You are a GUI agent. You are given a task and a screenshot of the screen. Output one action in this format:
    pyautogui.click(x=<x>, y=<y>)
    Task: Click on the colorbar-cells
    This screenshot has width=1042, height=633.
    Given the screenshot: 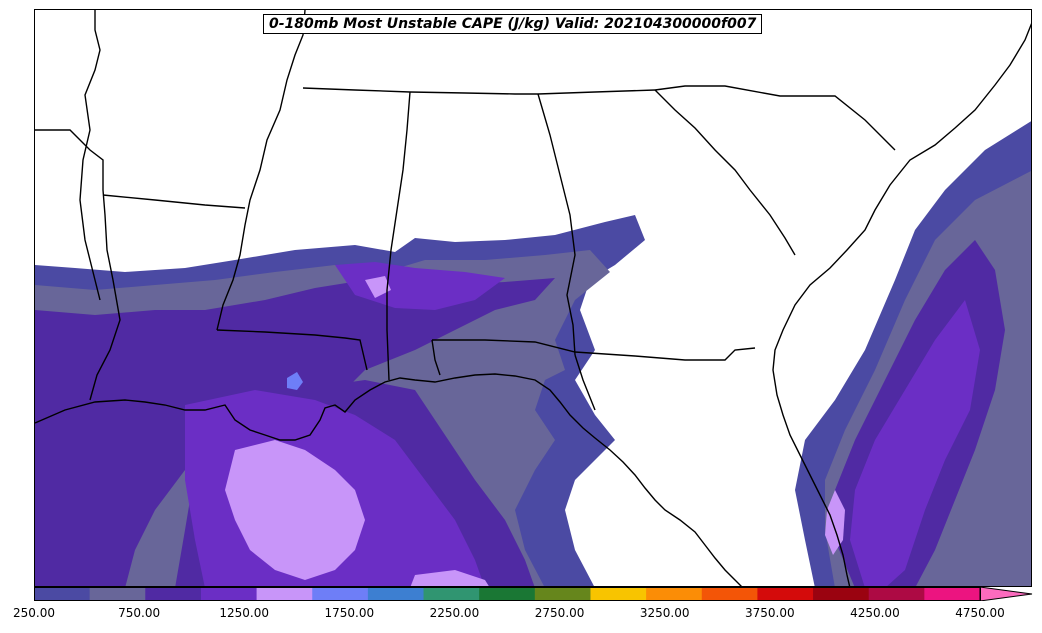 What is the action you would take?
    pyautogui.click(x=533, y=594)
    